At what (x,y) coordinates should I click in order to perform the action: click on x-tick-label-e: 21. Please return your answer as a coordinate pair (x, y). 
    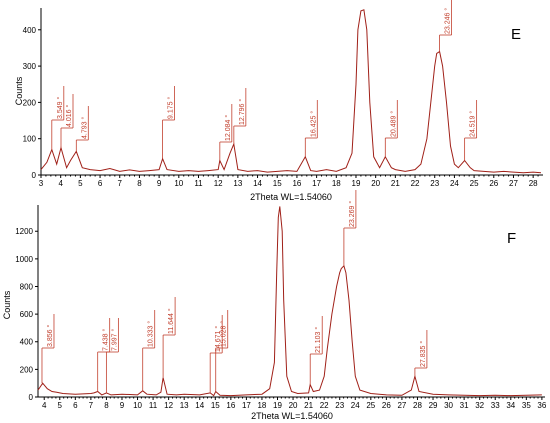
    Looking at the image, I should click on (395, 183).